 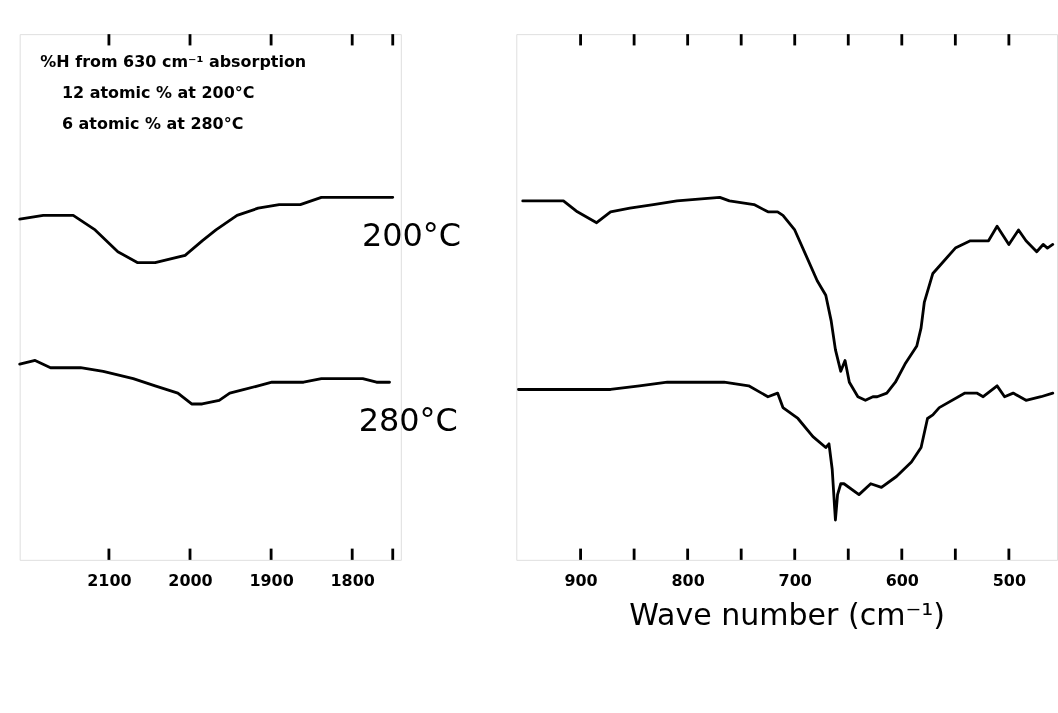 I want to click on x-axis-title: Wave number (cm⁻¹), so click(x=787, y=615).